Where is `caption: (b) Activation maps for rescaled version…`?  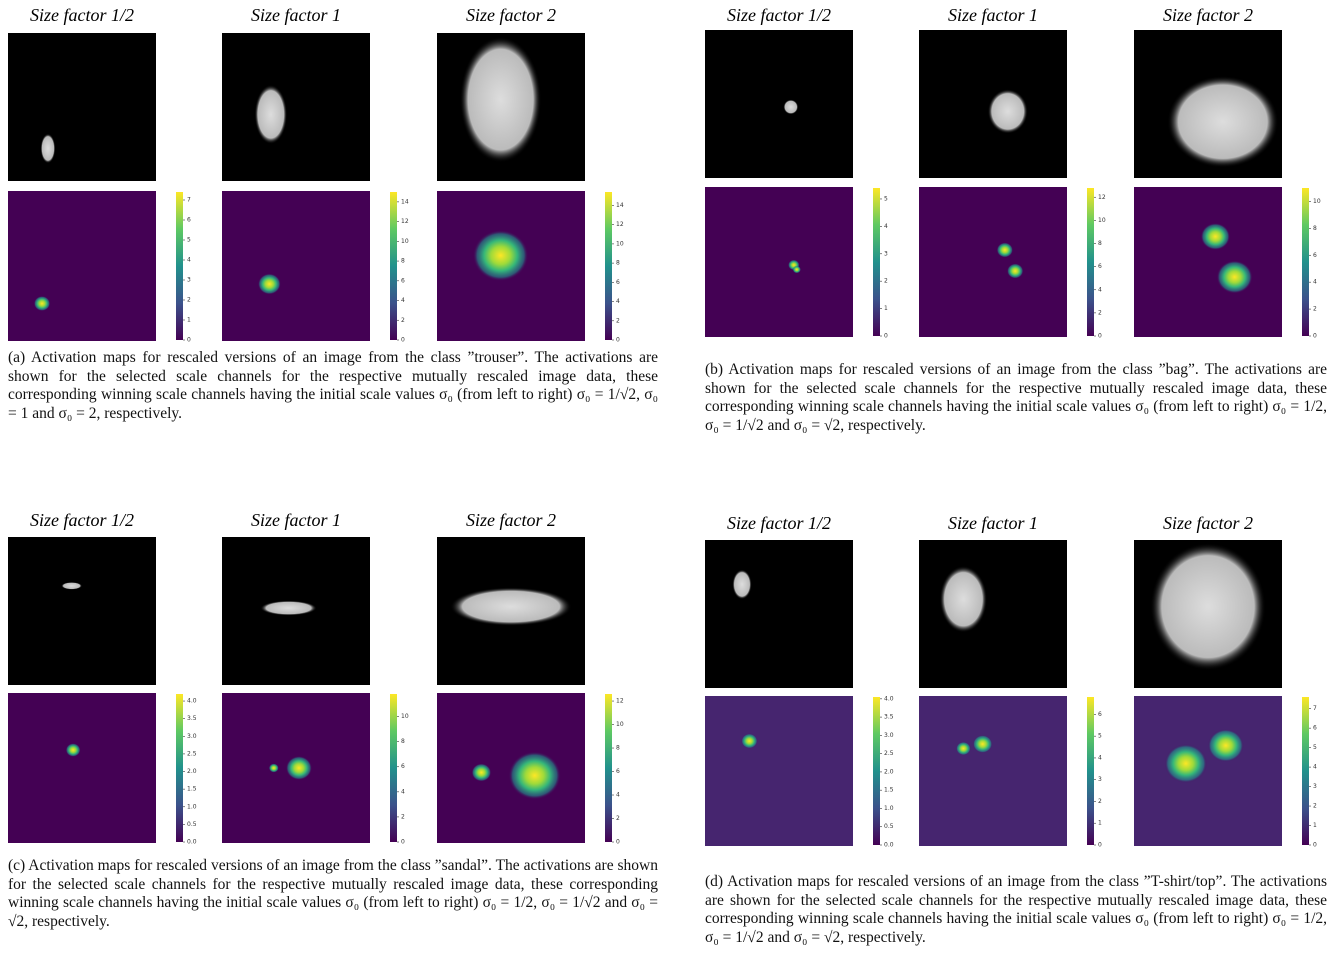 caption: (b) Activation maps for rescaled version… is located at coordinates (1016, 397).